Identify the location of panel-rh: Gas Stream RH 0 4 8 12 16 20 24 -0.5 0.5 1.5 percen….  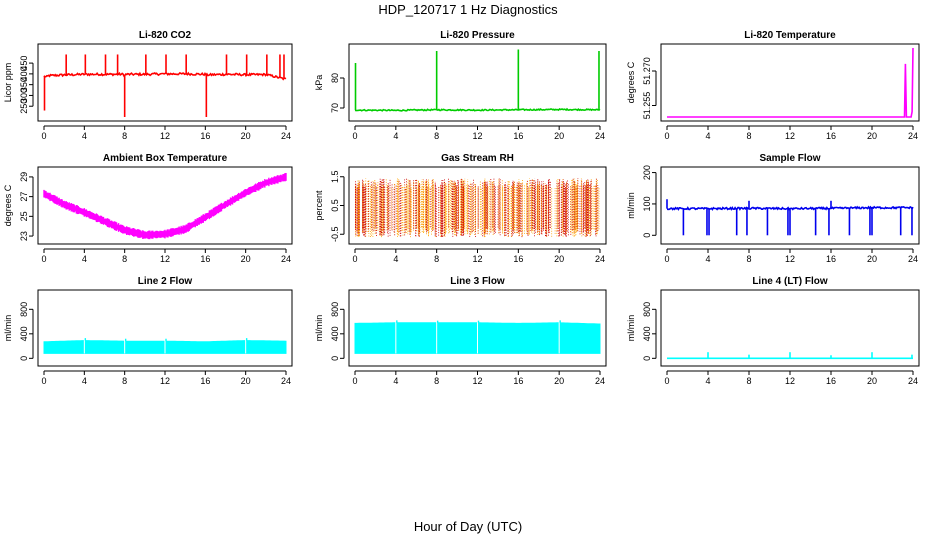
(460, 208).